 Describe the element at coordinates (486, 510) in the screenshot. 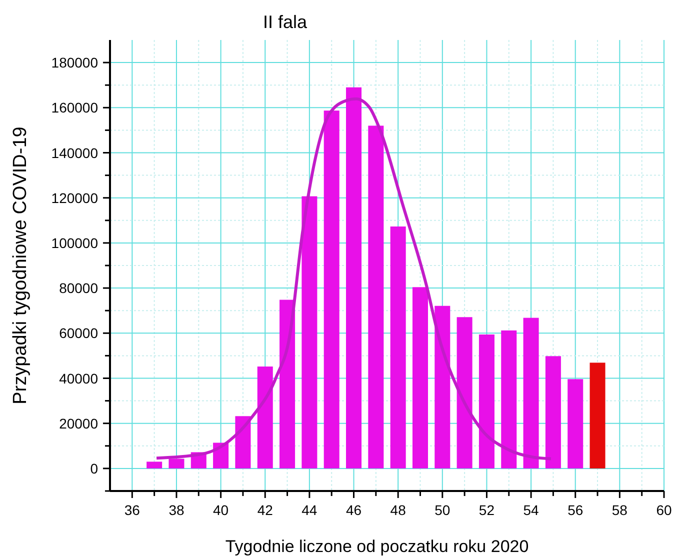

I see `x-tick-label: 52` at that location.